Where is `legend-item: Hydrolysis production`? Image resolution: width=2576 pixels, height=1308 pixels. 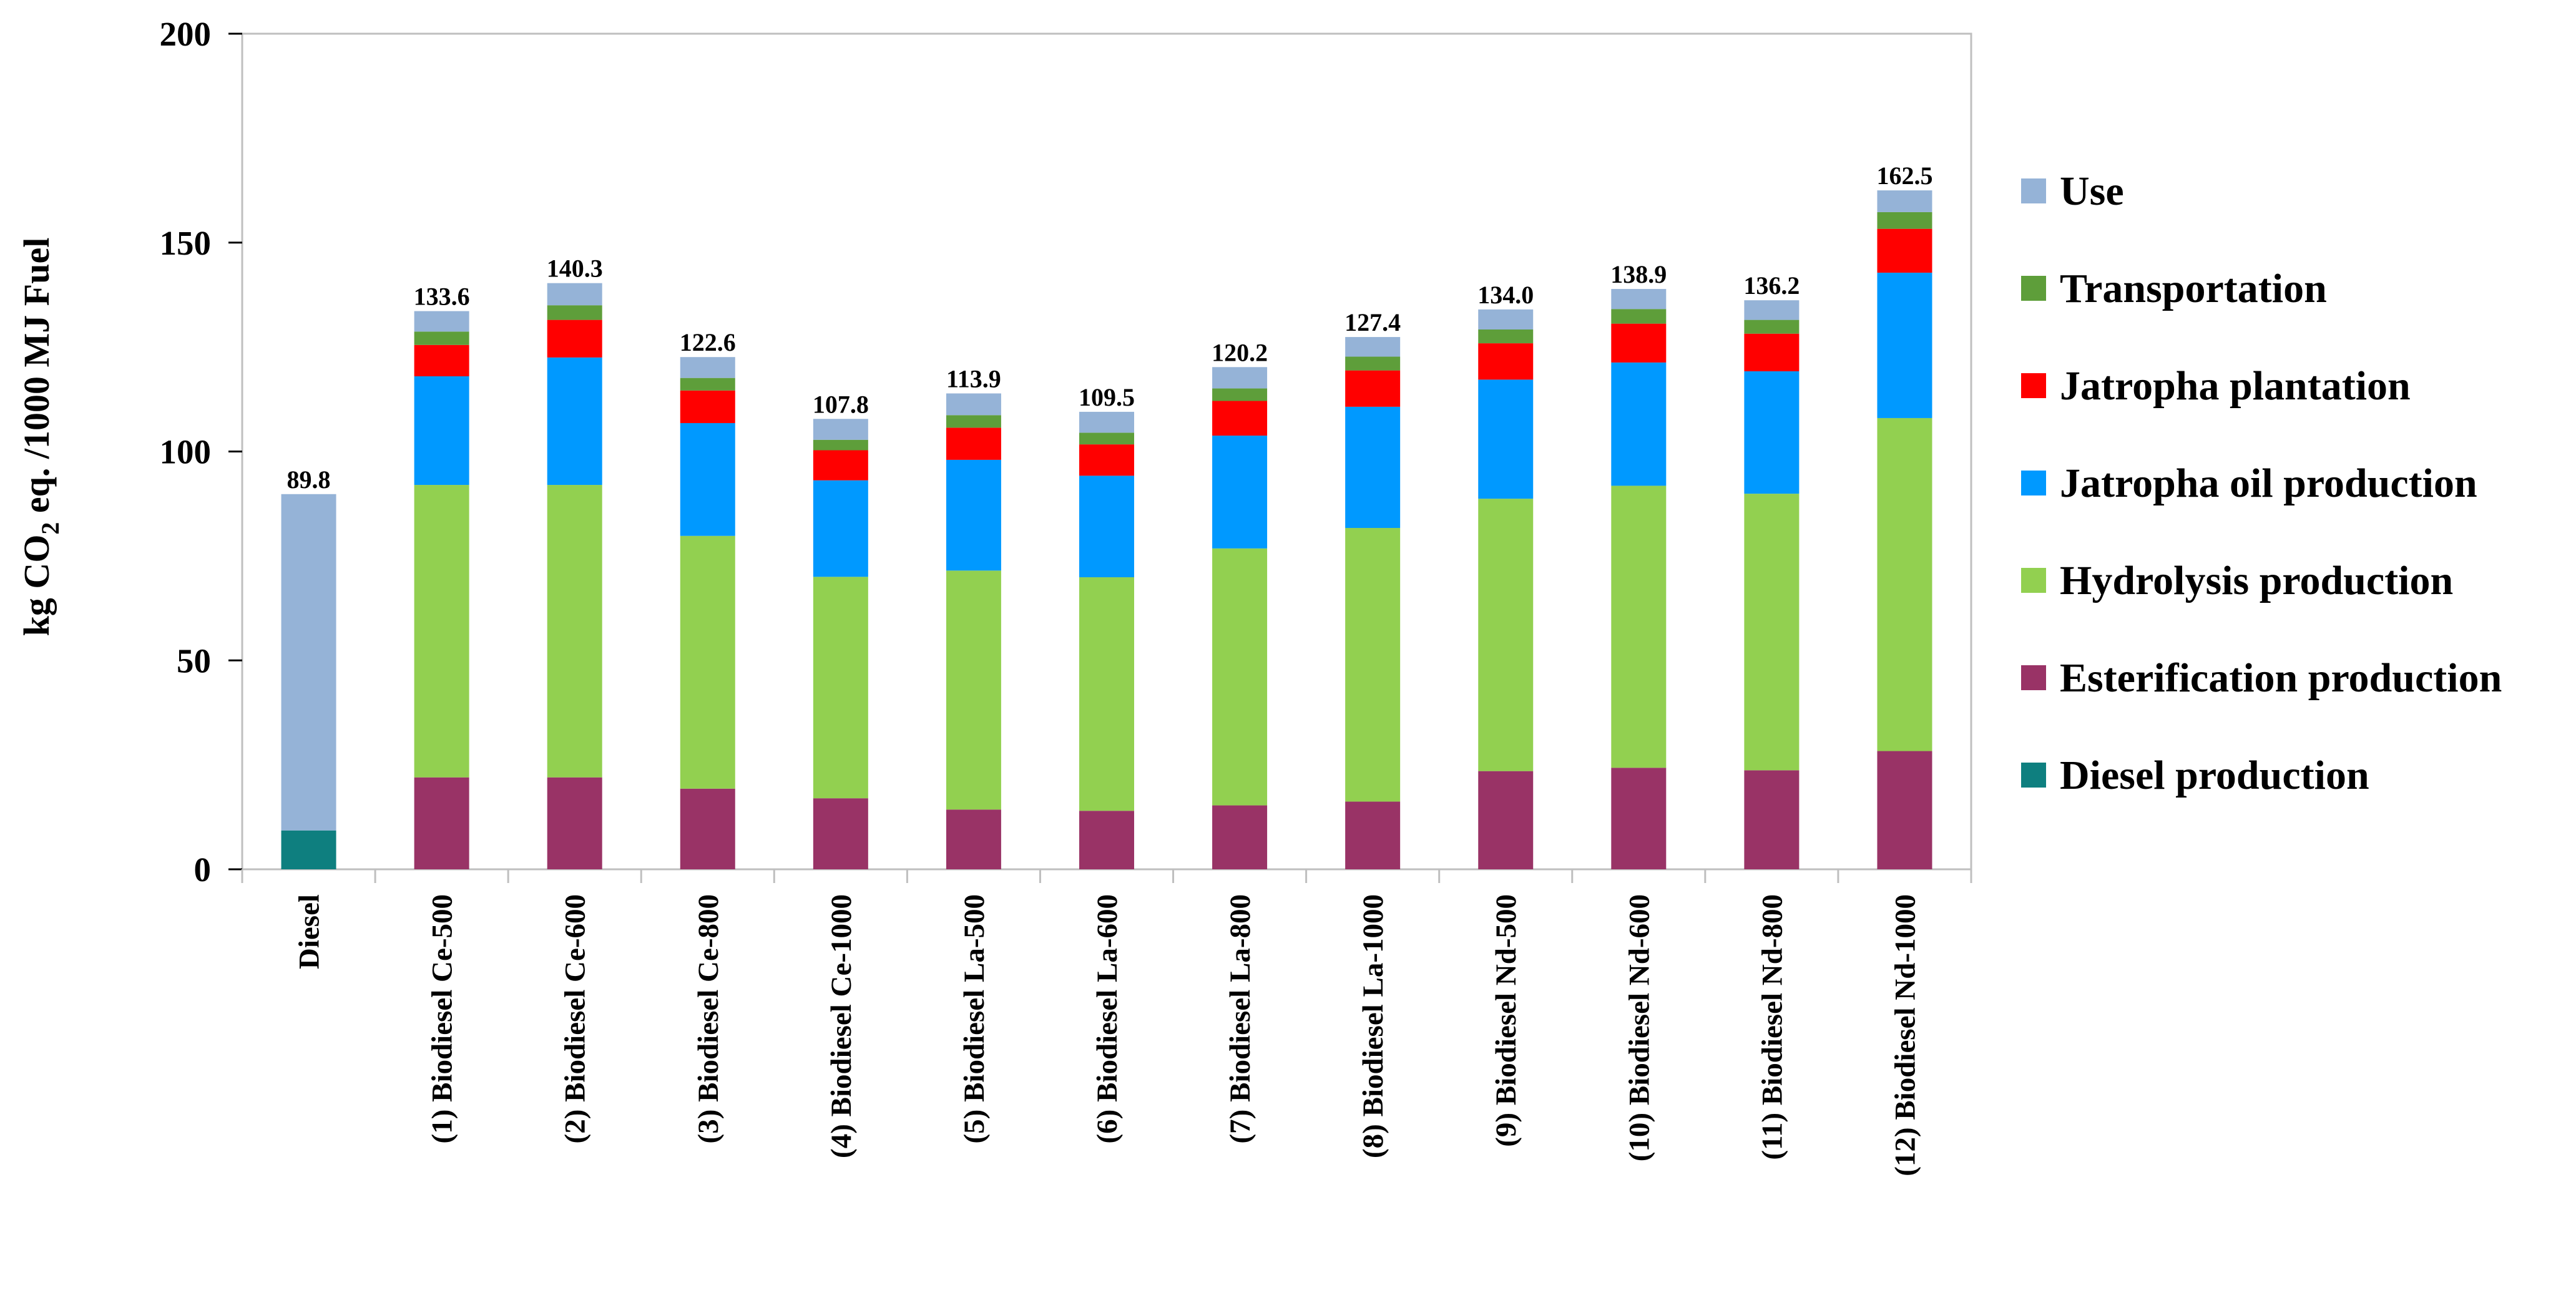 legend-item: Hydrolysis production is located at coordinates (2237, 580).